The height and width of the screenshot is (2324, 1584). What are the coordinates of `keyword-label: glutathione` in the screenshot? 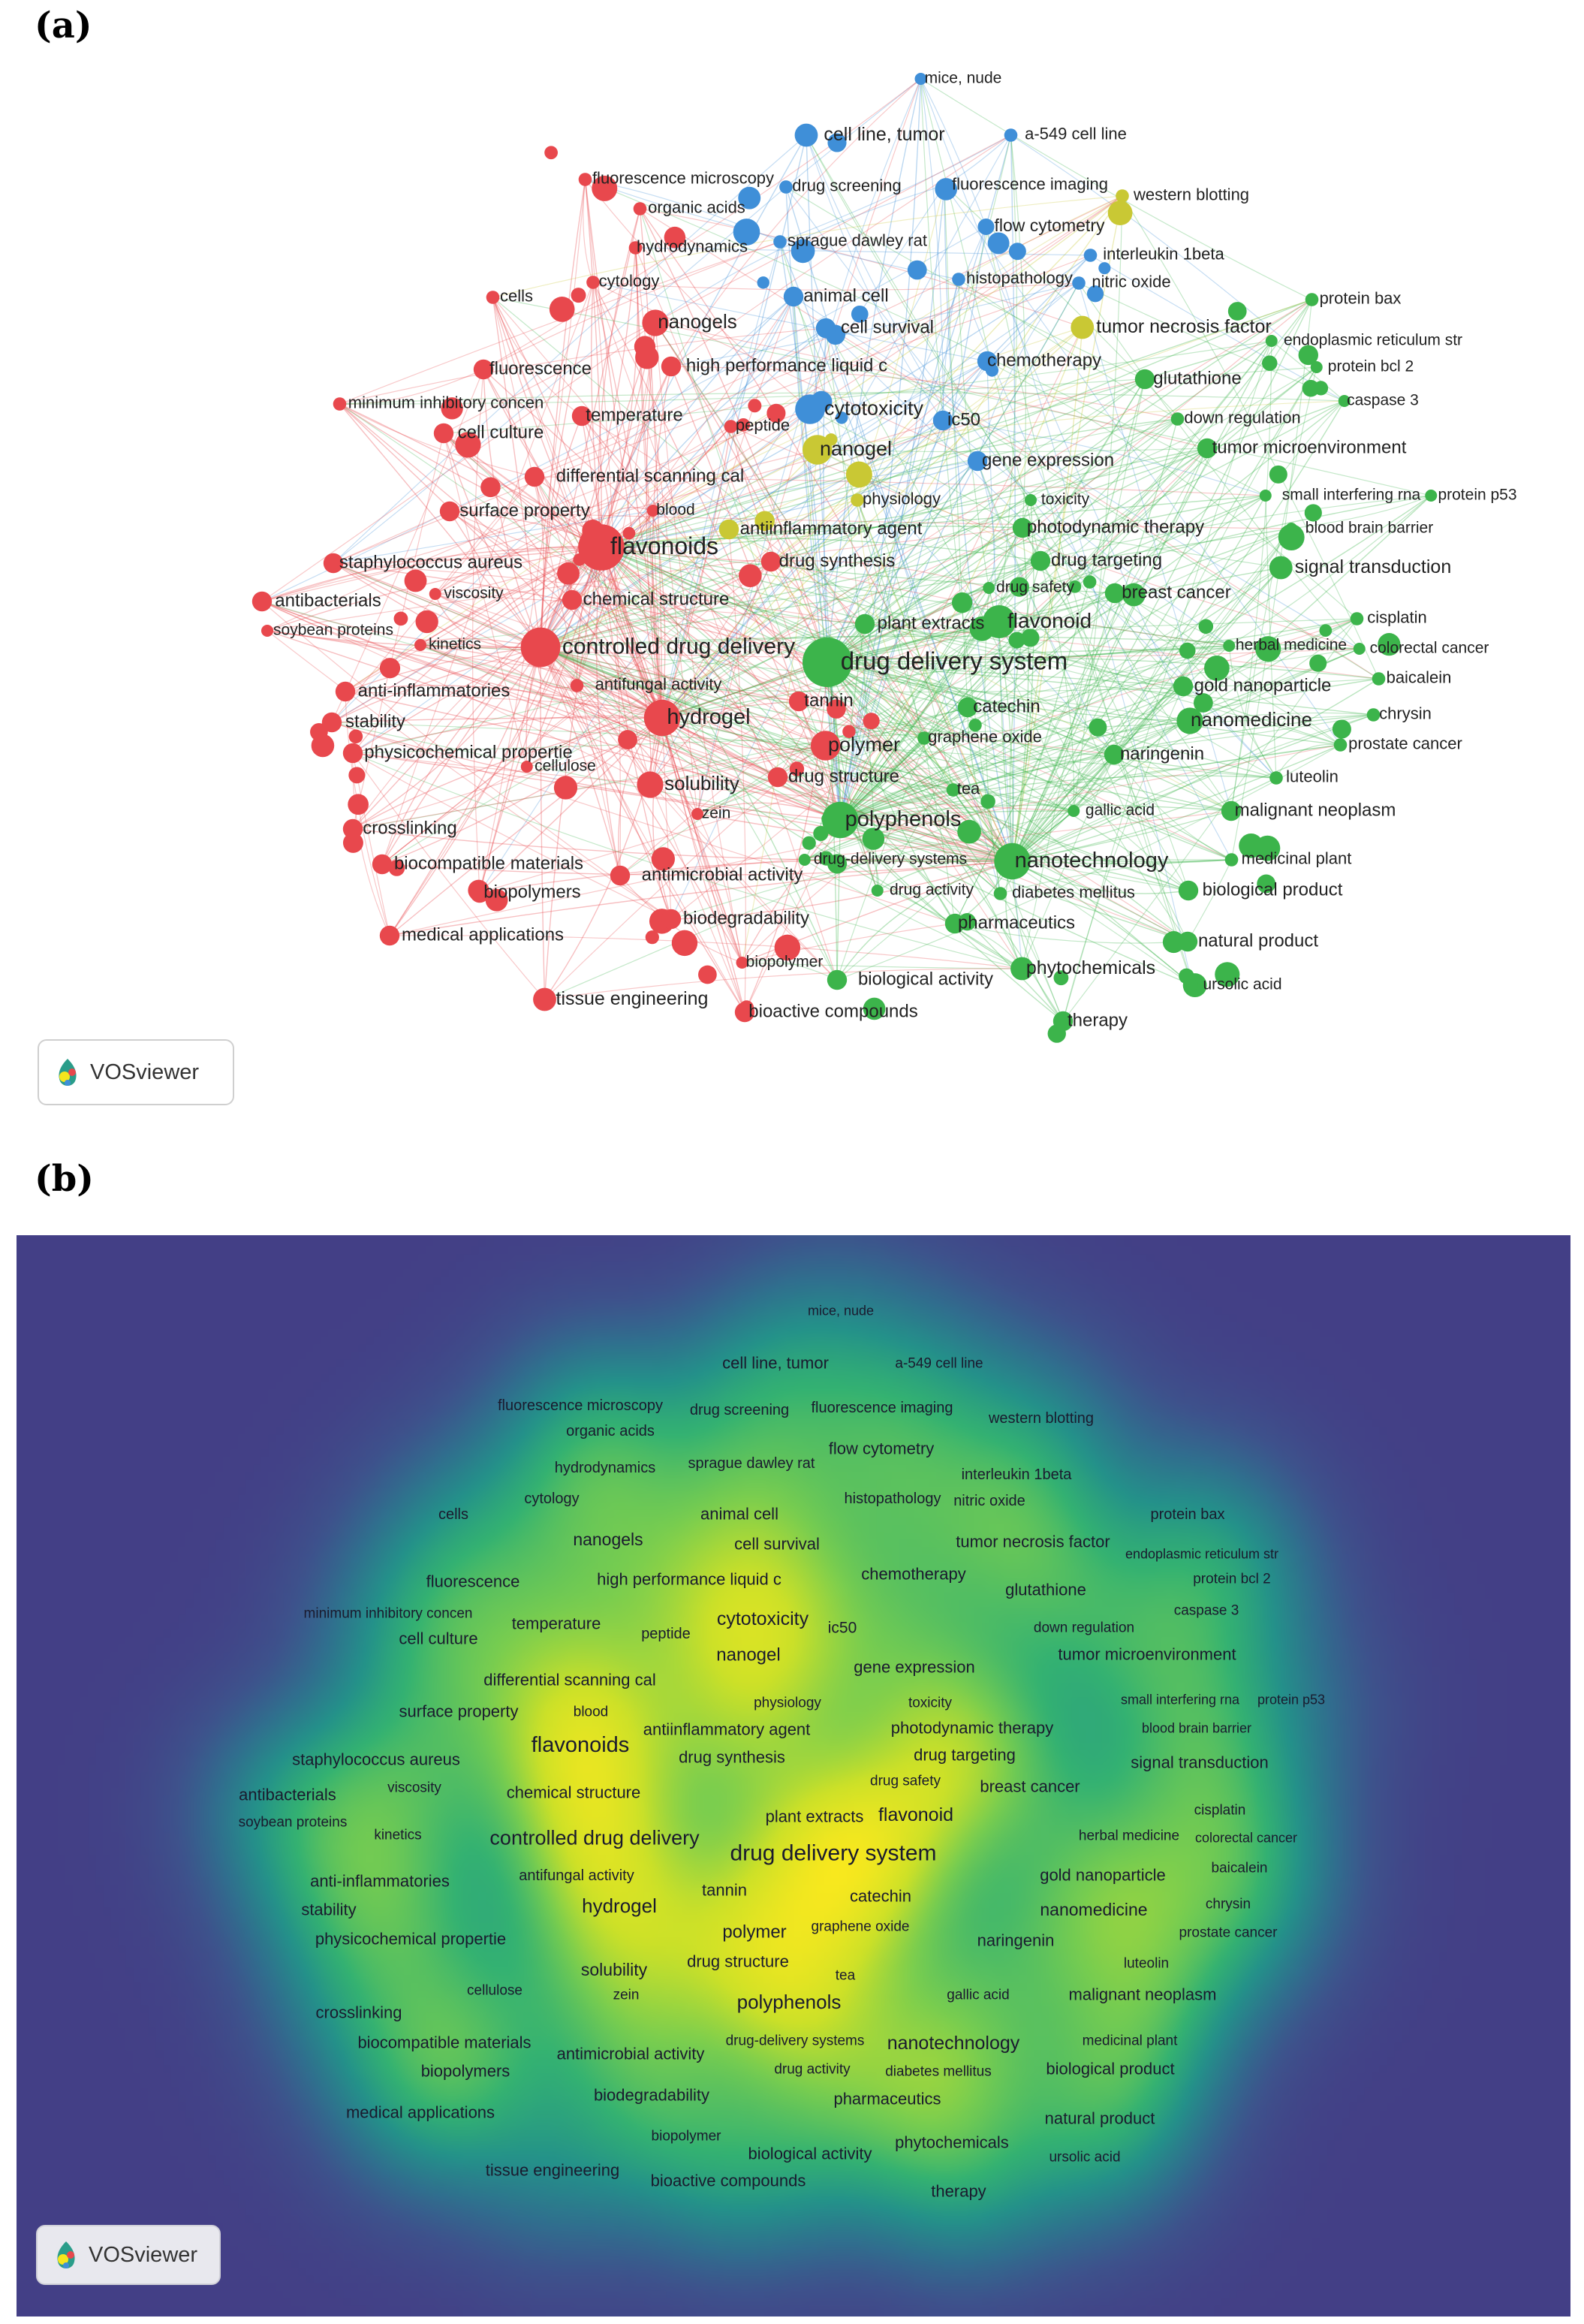 It's located at (1197, 378).